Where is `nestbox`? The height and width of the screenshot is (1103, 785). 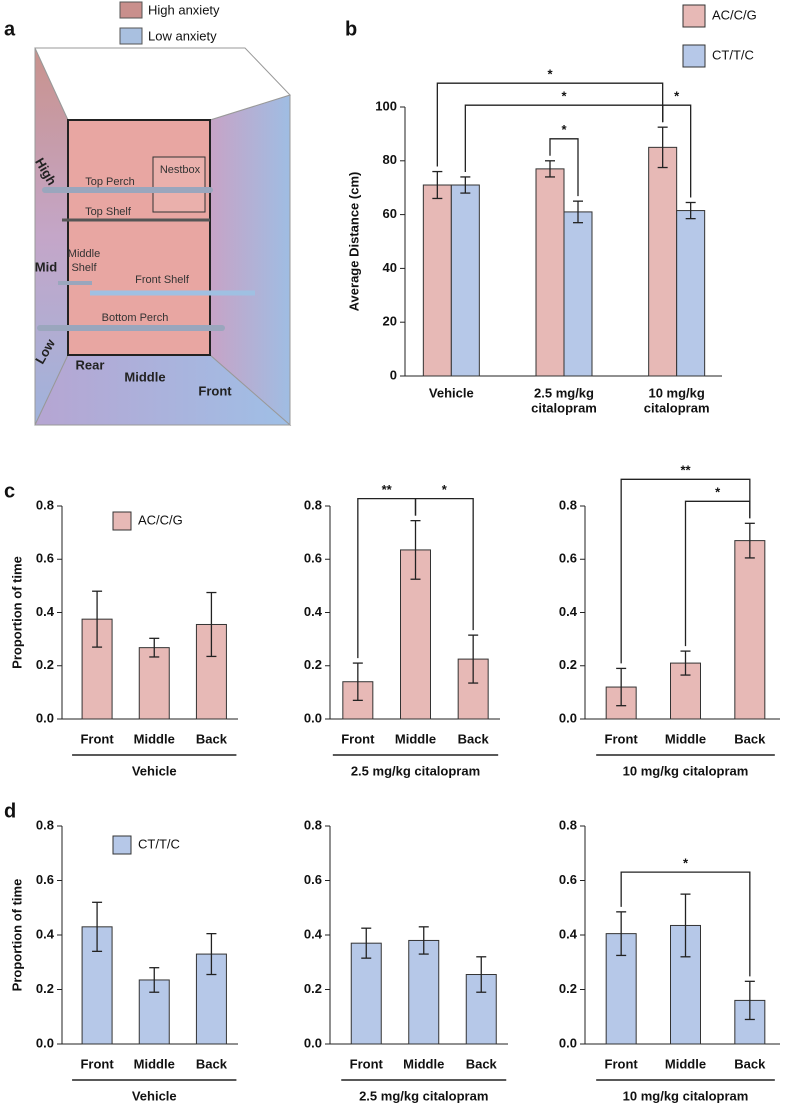 nestbox is located at coordinates (179, 184).